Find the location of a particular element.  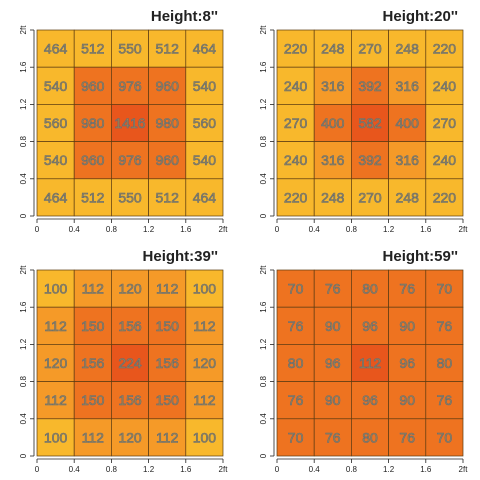

y-tick-label: 0.4 is located at coordinates (23, 419).